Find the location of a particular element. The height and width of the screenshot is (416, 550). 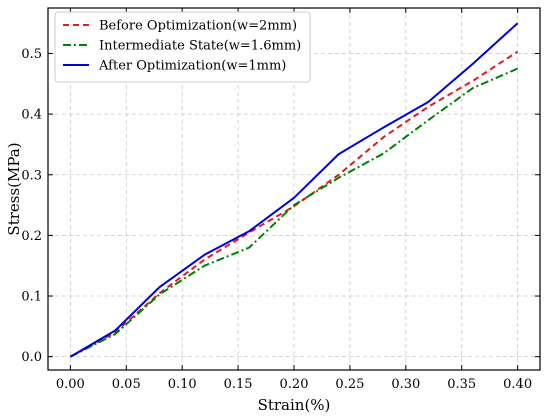

x-tick-label: 0.15 is located at coordinates (238, 384).